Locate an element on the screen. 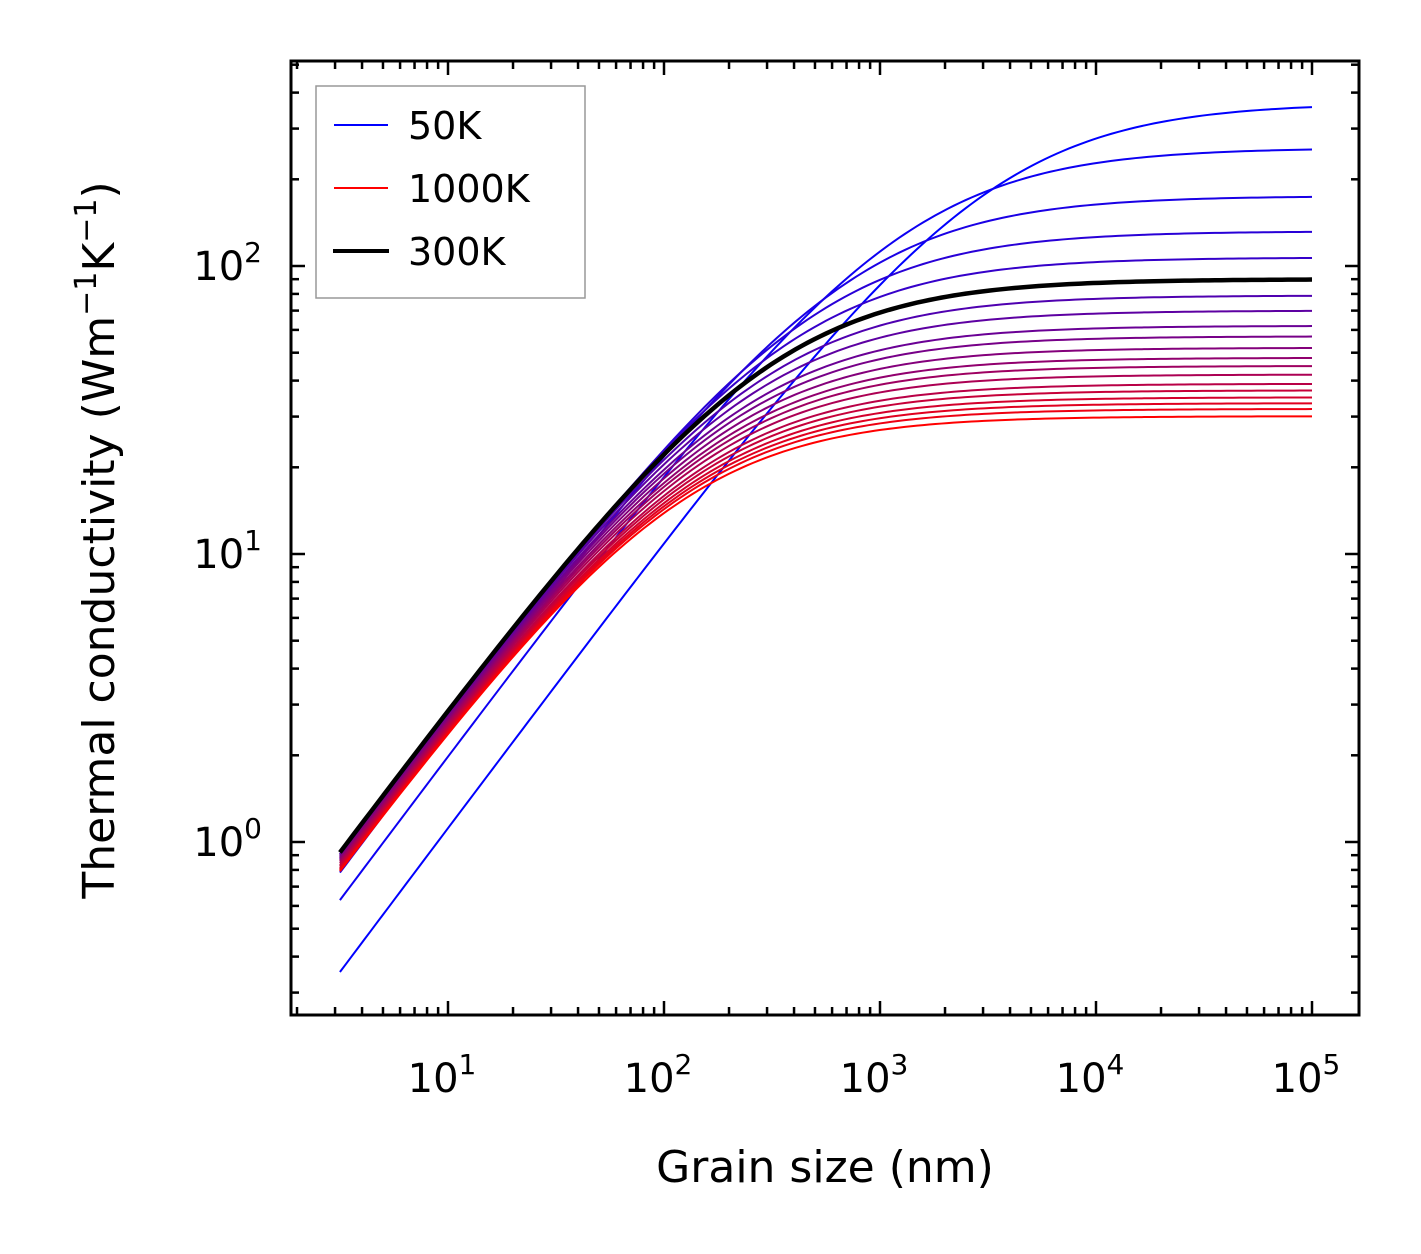  y-tick-label: 10⁰ is located at coordinates (227, 839).